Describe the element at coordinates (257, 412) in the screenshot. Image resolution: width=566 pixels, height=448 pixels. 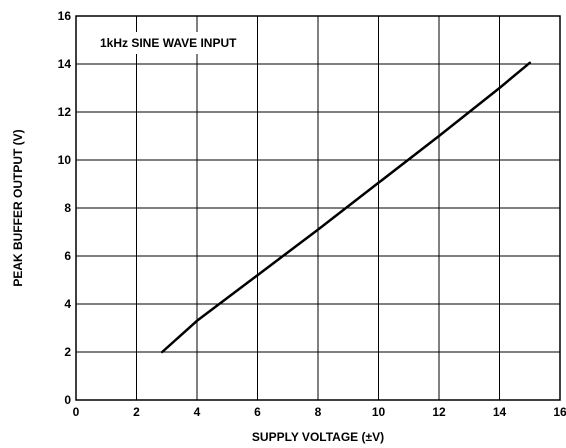
I see `x-tick-label: 6` at that location.